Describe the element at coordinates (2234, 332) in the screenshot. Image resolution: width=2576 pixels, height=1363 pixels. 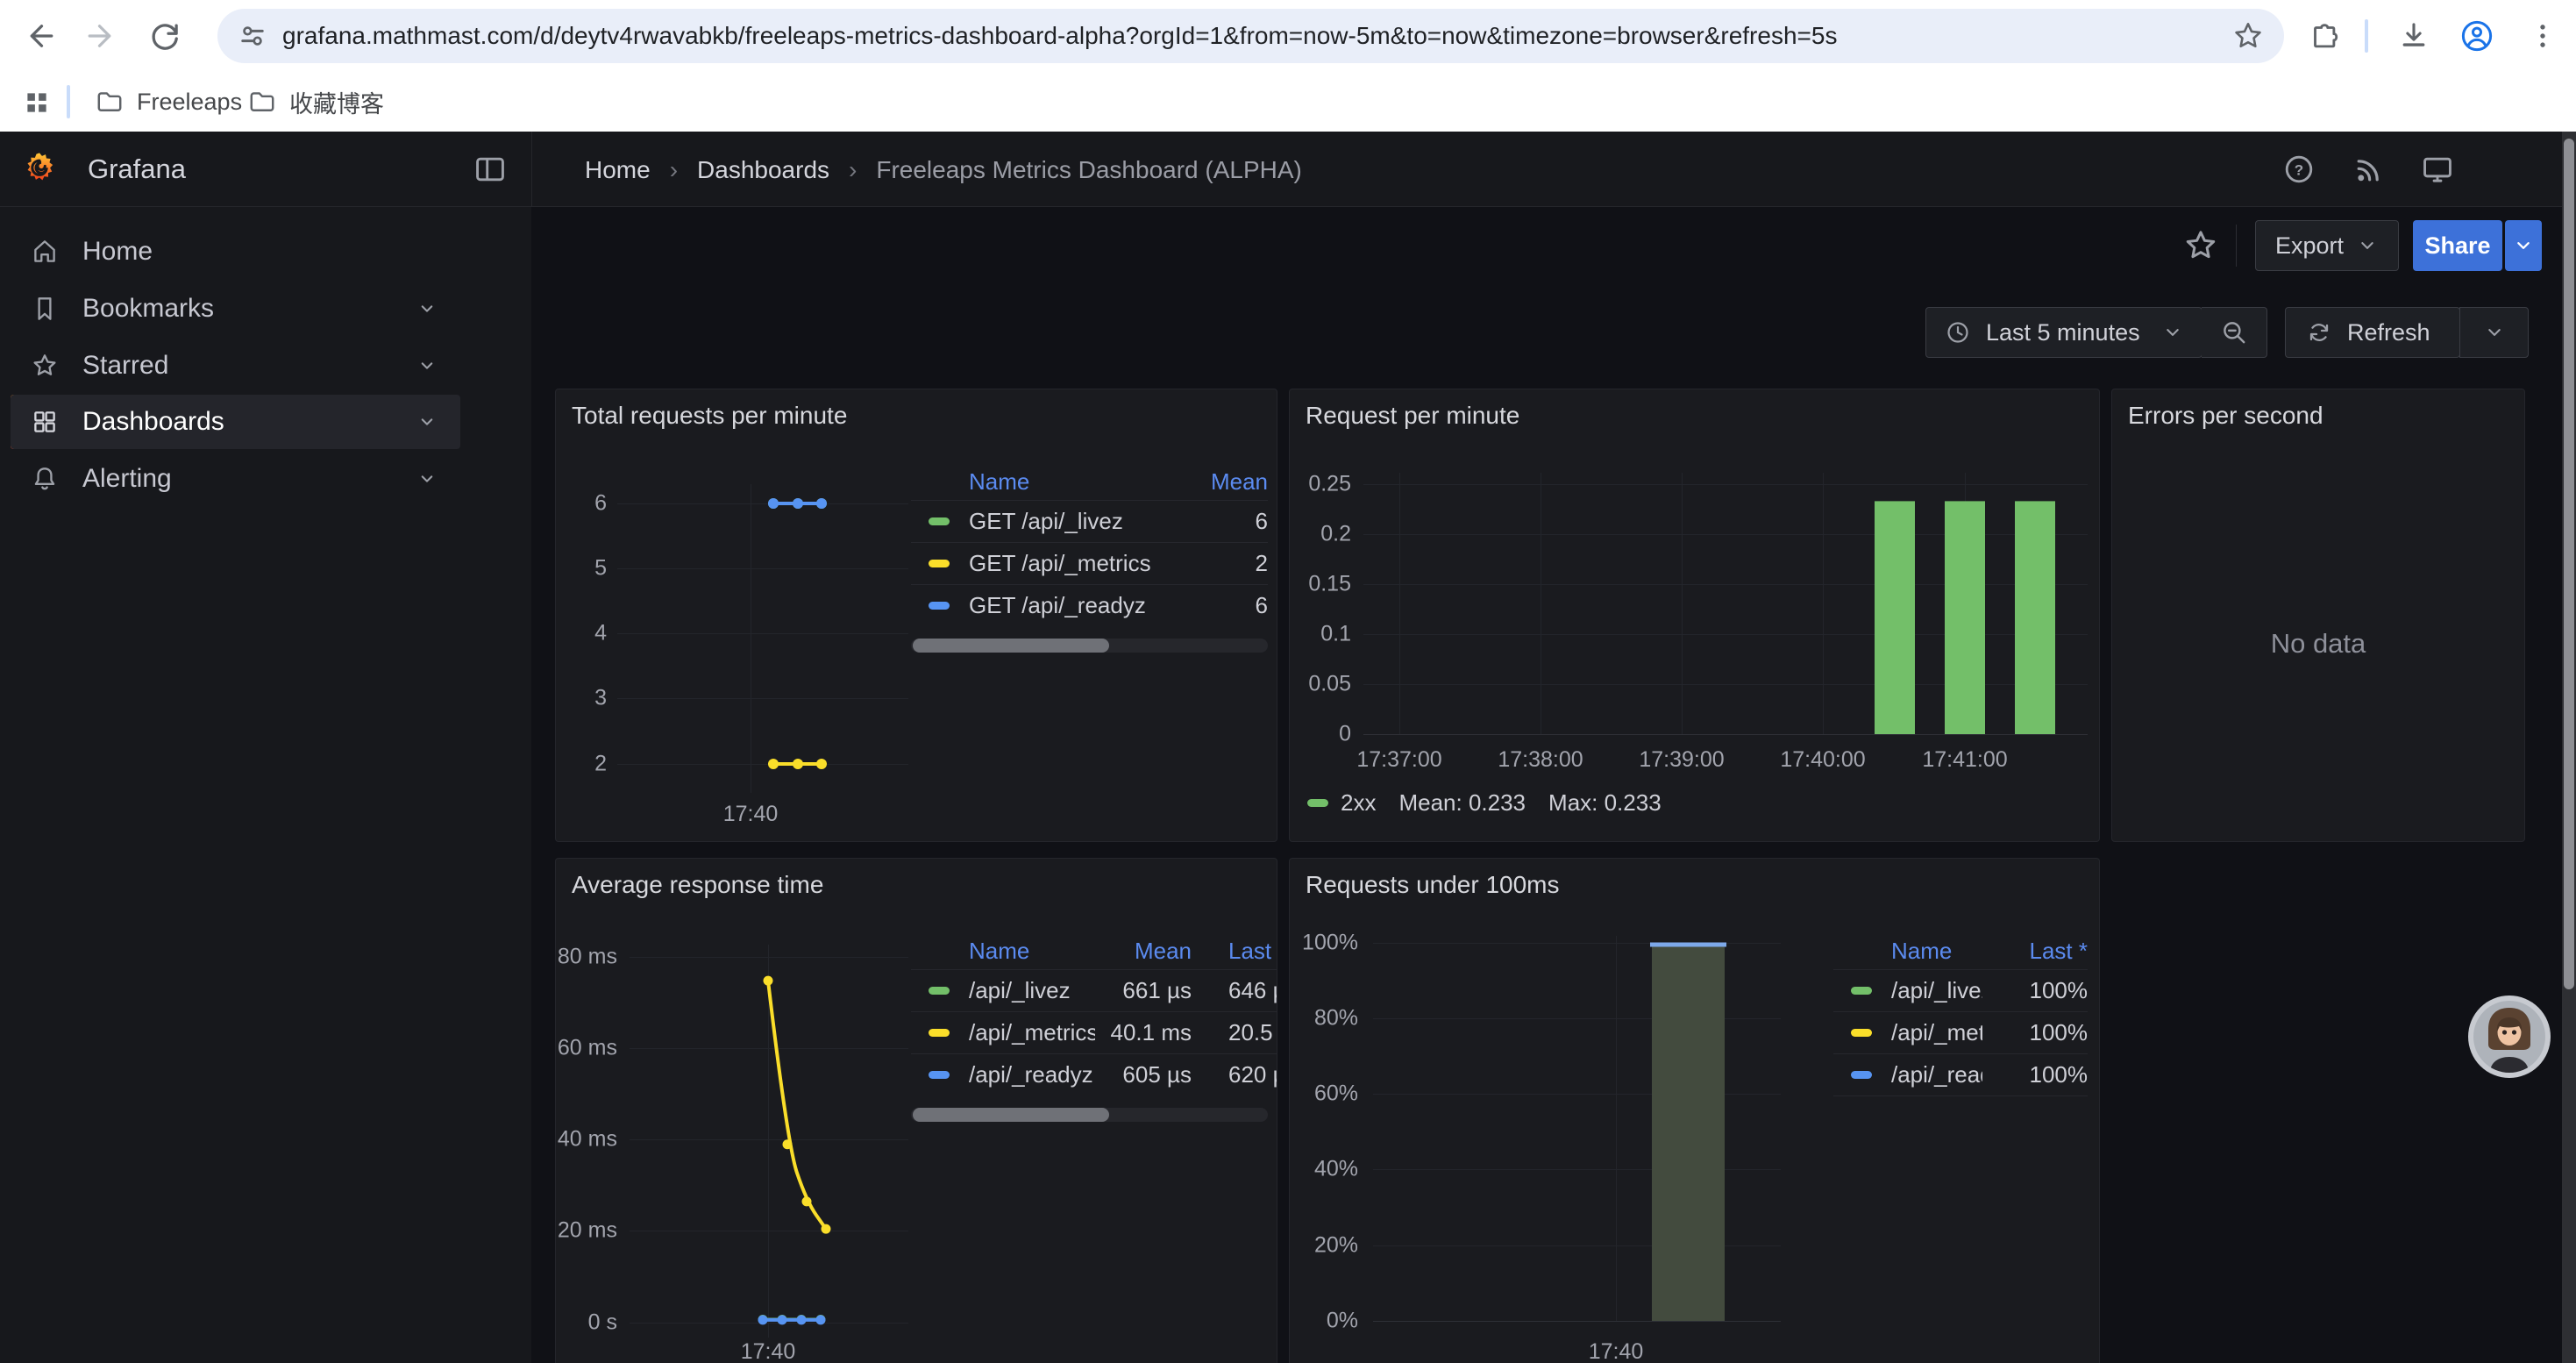
I see `zoom-out-button` at that location.